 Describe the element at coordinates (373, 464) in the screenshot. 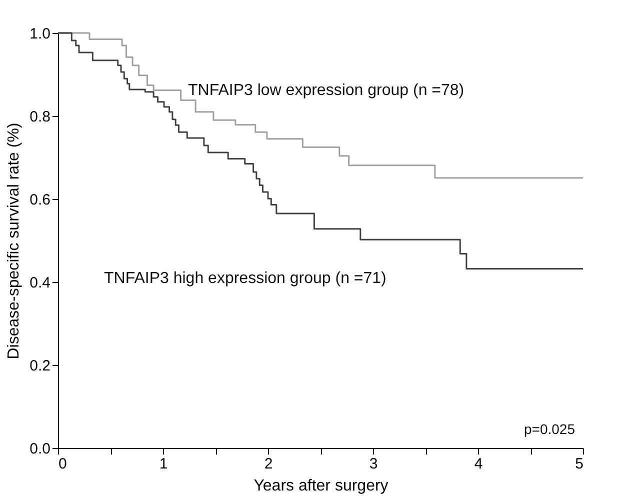

I see `x-tick-label: 3` at that location.